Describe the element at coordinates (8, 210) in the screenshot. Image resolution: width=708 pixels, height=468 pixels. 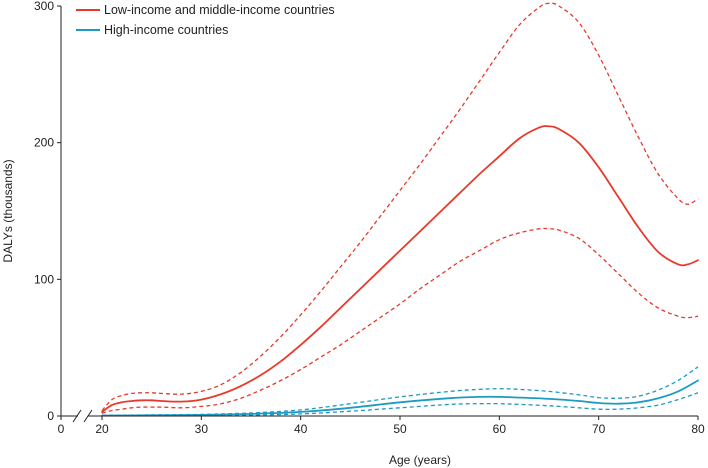
I see `y-axis-title: DALYs (thousands)` at that location.